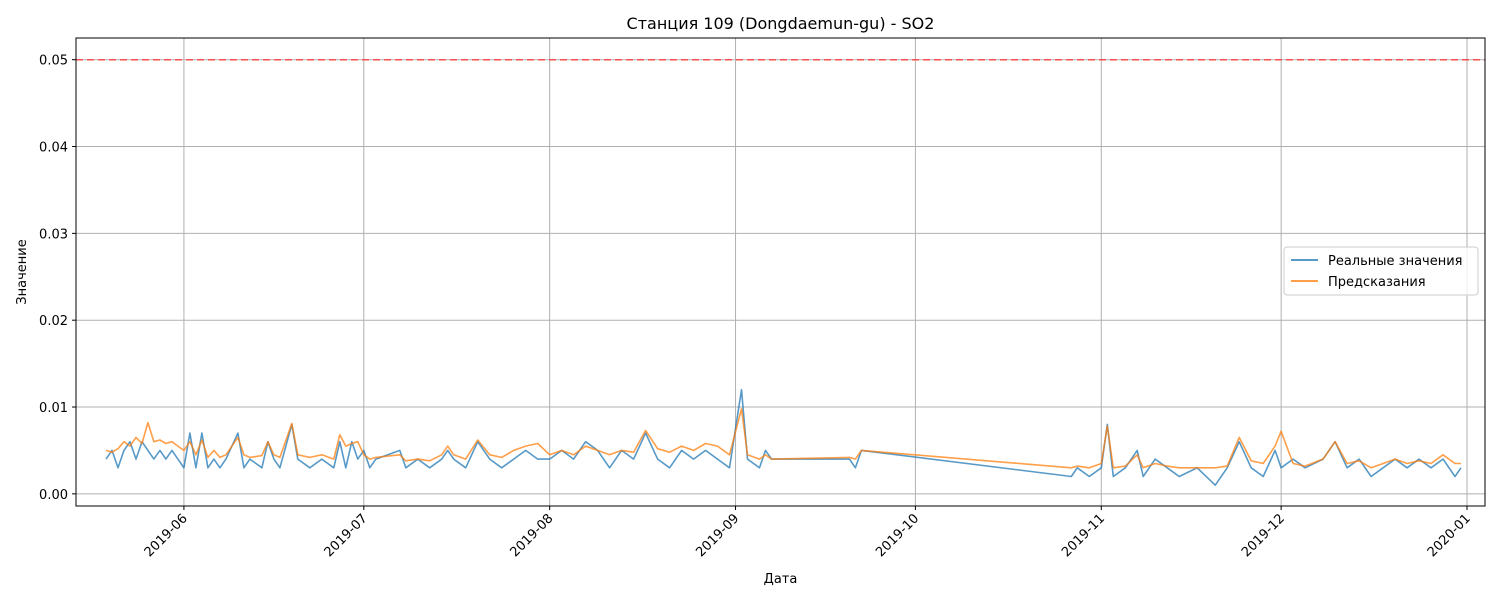  What do you see at coordinates (53, 148) in the screenshot?
I see `y-tick-label: 0.04` at bounding box center [53, 148].